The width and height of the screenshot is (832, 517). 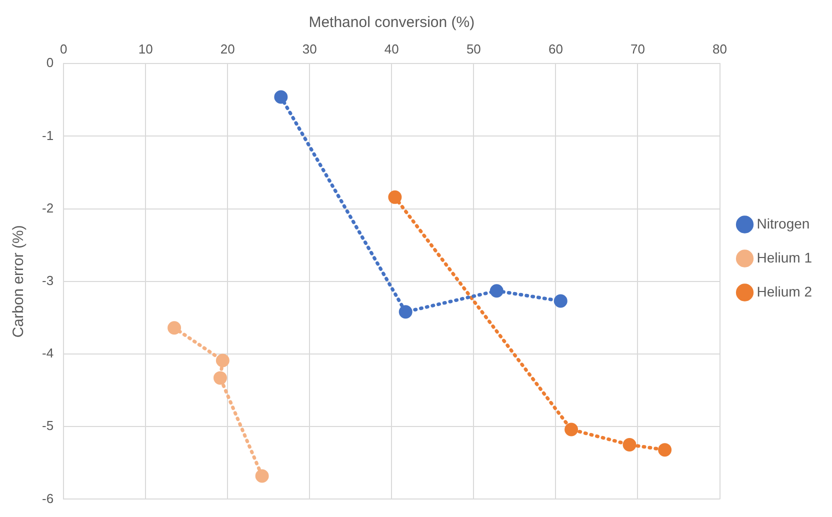 I want to click on legend-label: Helium 2, so click(x=784, y=291).